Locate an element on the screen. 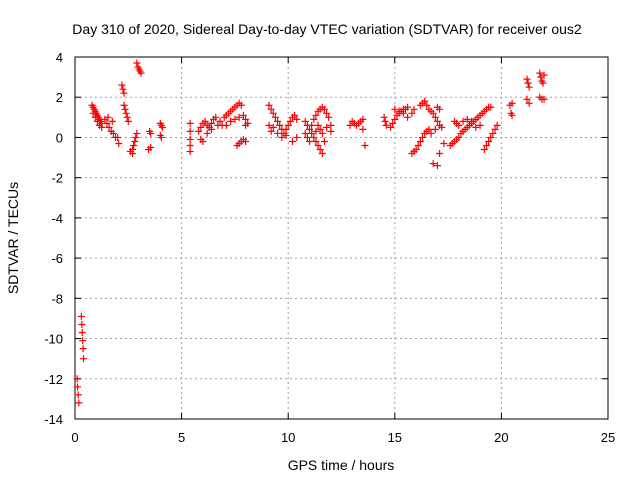  y-tick-label: -4 is located at coordinates (57, 218).